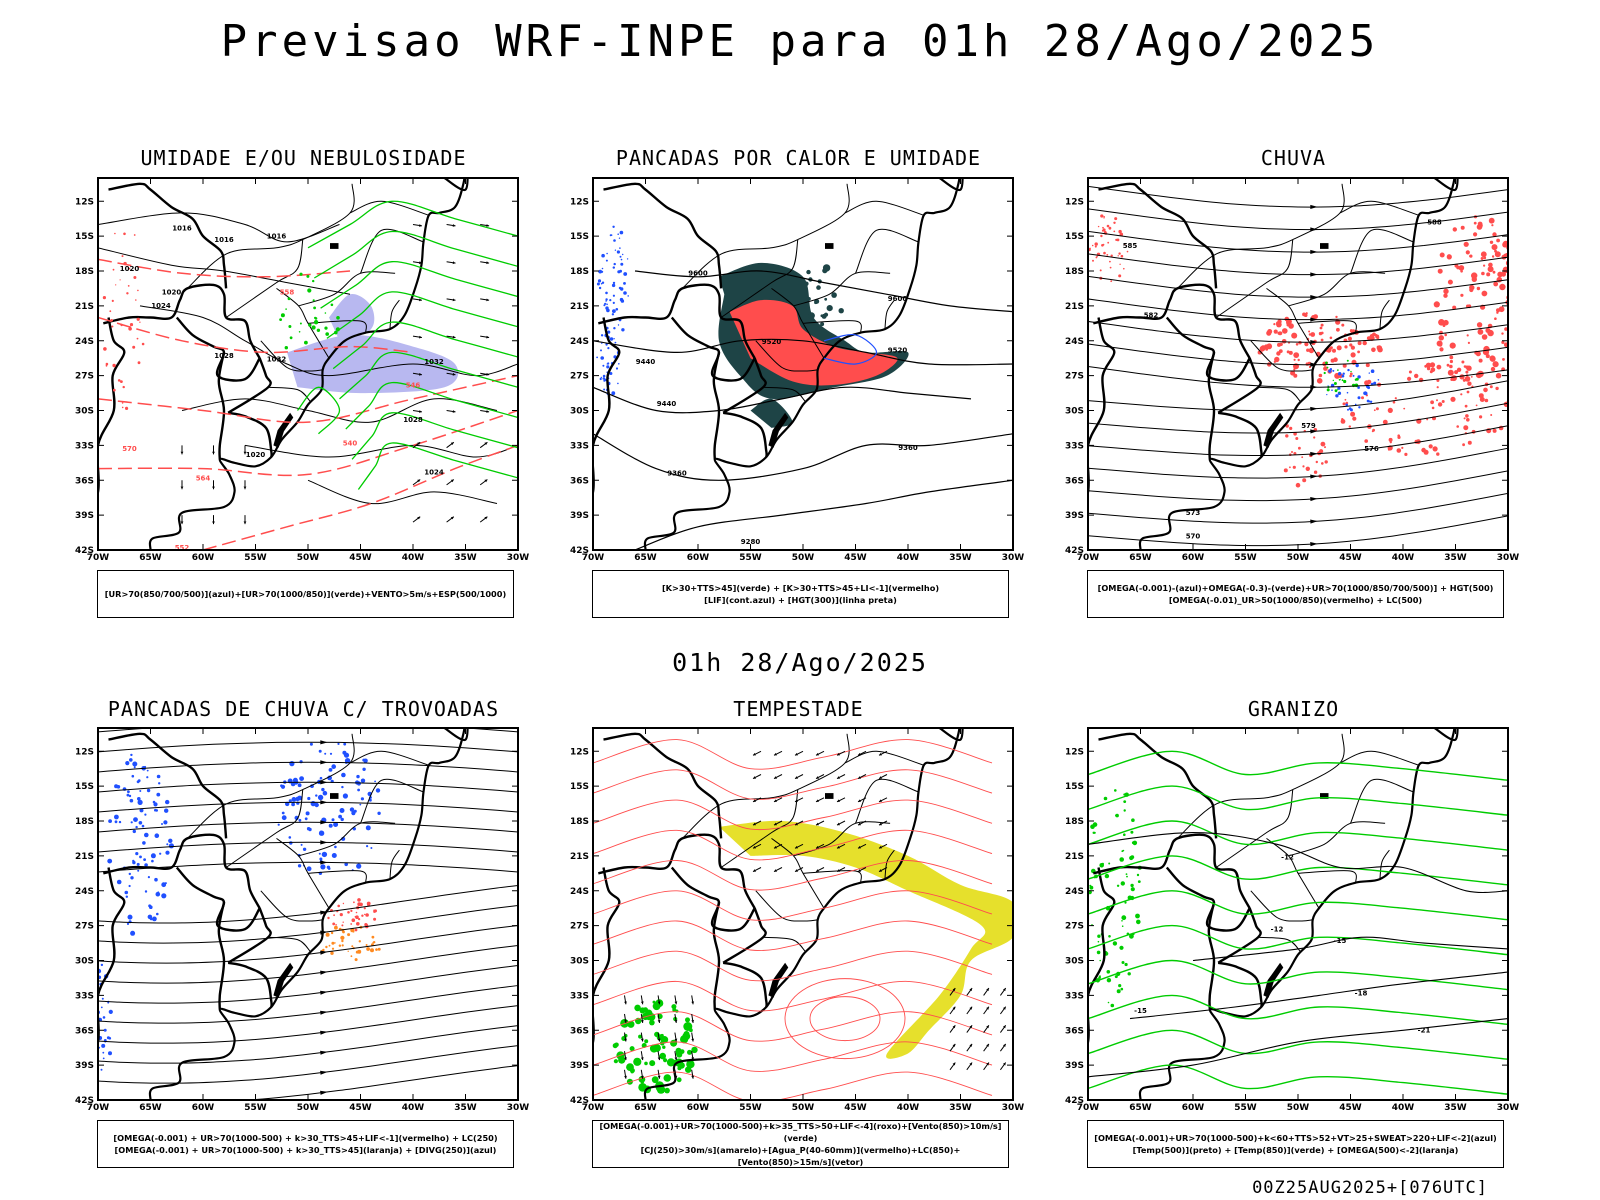  What do you see at coordinates (855, 558) in the screenshot?
I see `lon-label: 45W` at bounding box center [855, 558].